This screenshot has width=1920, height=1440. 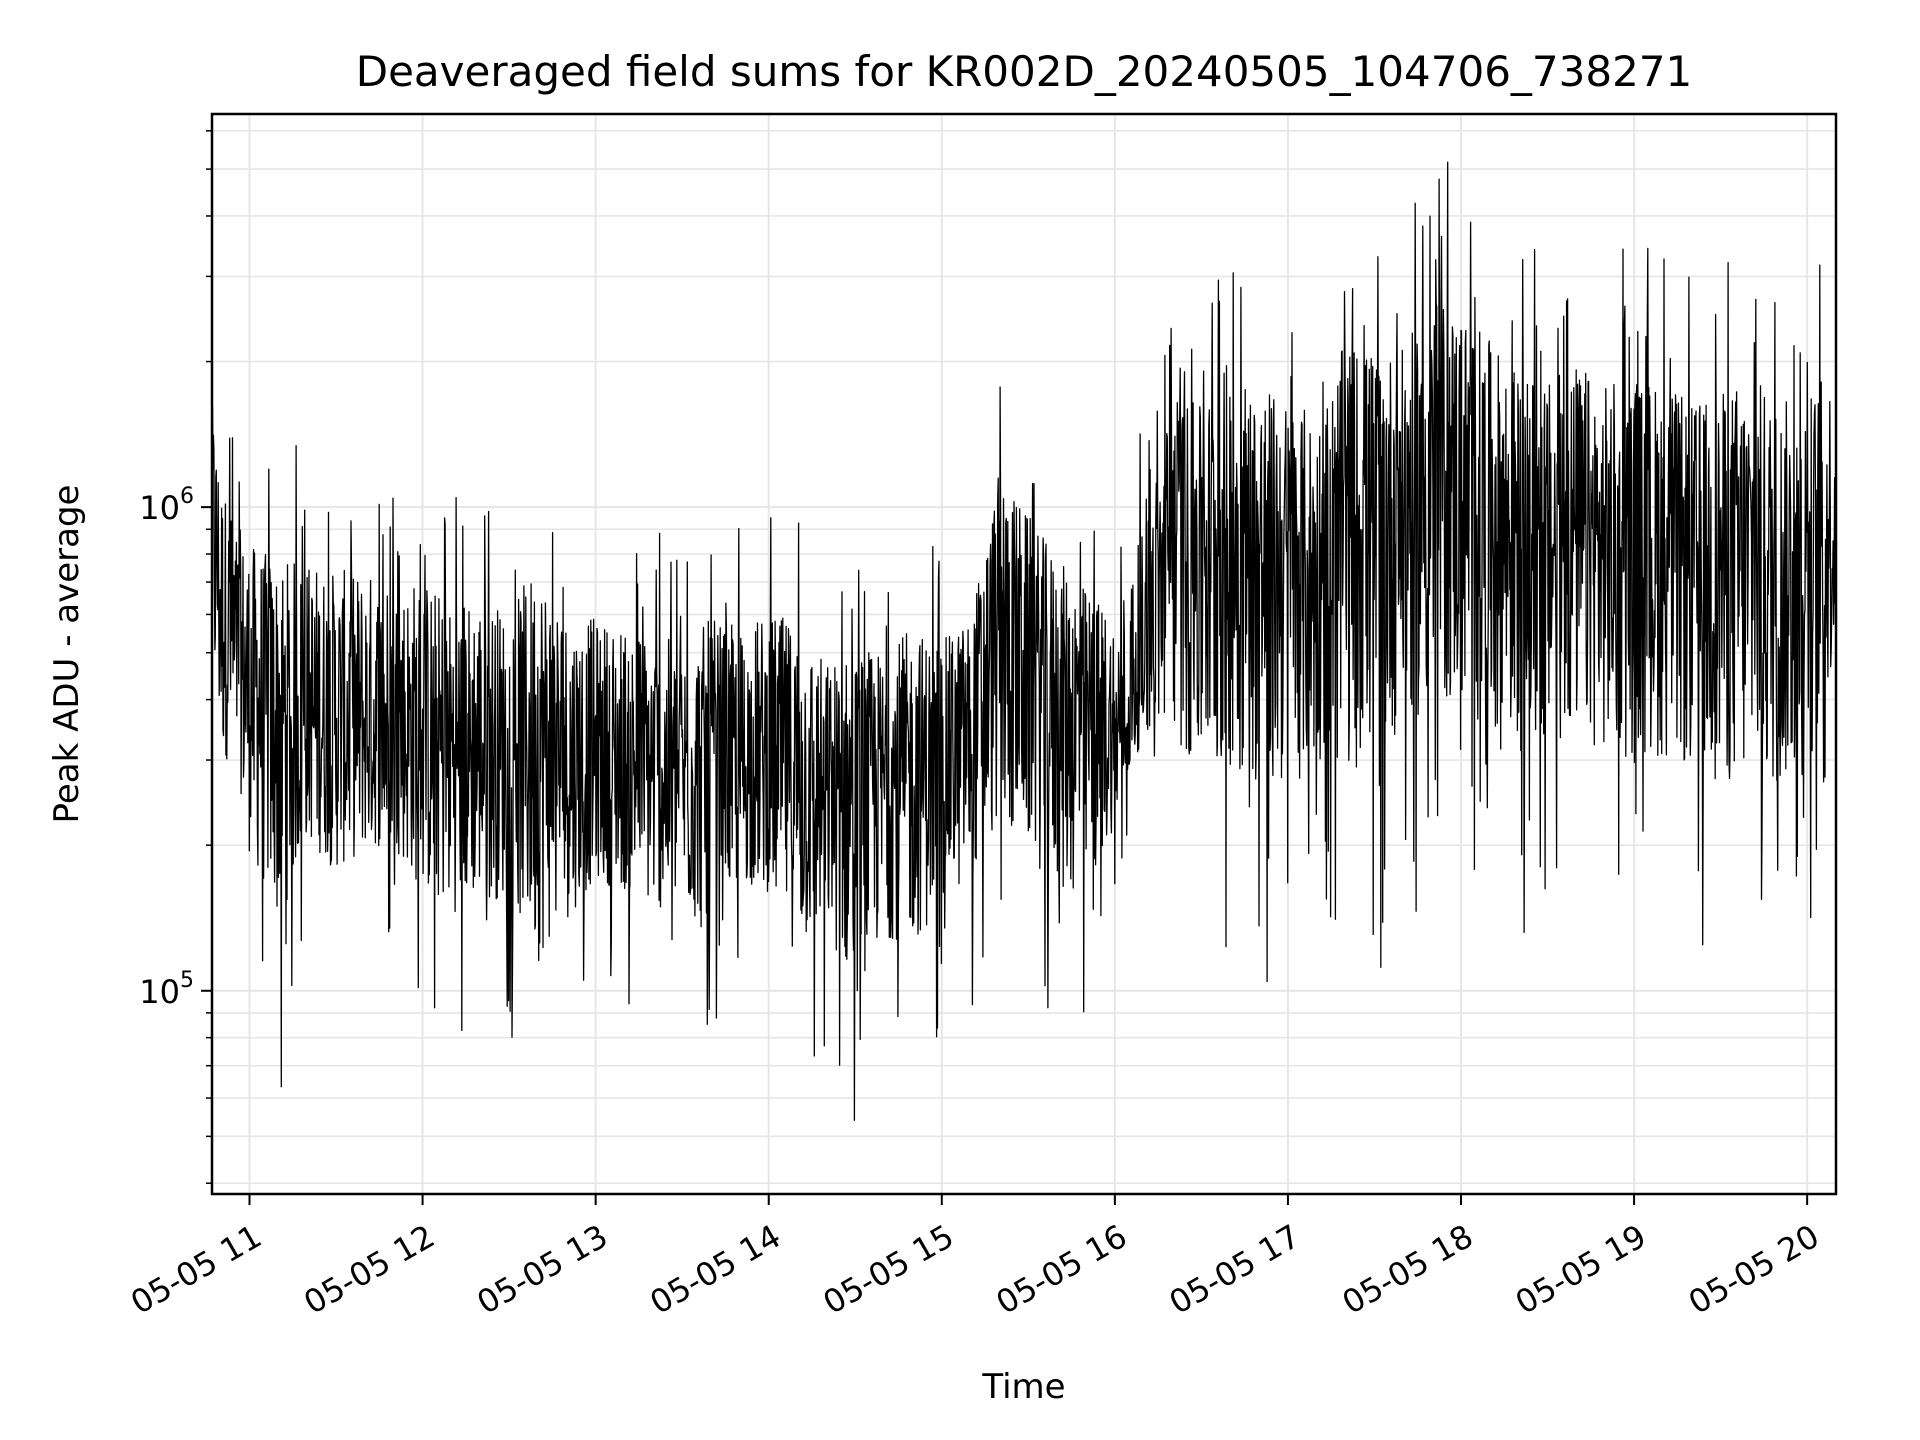 I want to click on x-axis-label: Time, so click(x=1023, y=1387).